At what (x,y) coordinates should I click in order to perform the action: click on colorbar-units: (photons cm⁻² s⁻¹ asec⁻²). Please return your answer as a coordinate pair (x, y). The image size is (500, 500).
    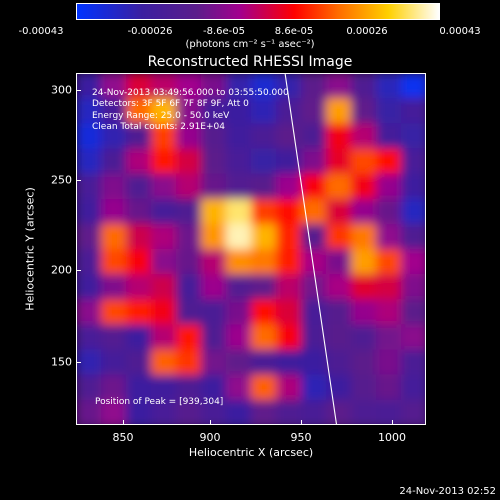
    Looking at the image, I should click on (250, 44).